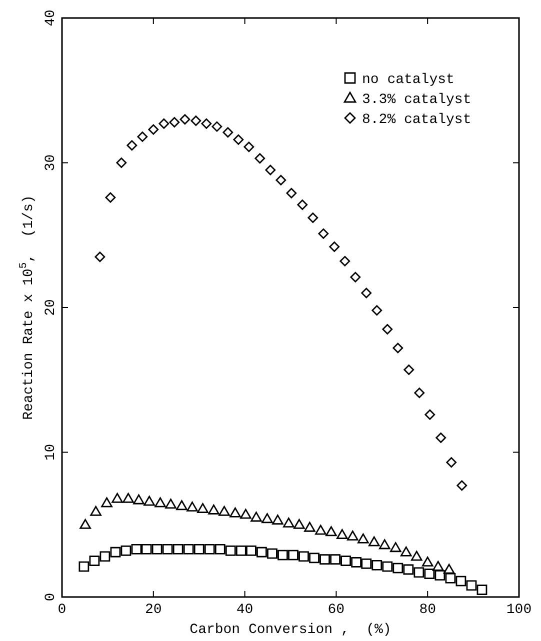 The height and width of the screenshot is (641, 541). Describe the element at coordinates (51, 597) in the screenshot. I see `y-tick-label: 0` at that location.